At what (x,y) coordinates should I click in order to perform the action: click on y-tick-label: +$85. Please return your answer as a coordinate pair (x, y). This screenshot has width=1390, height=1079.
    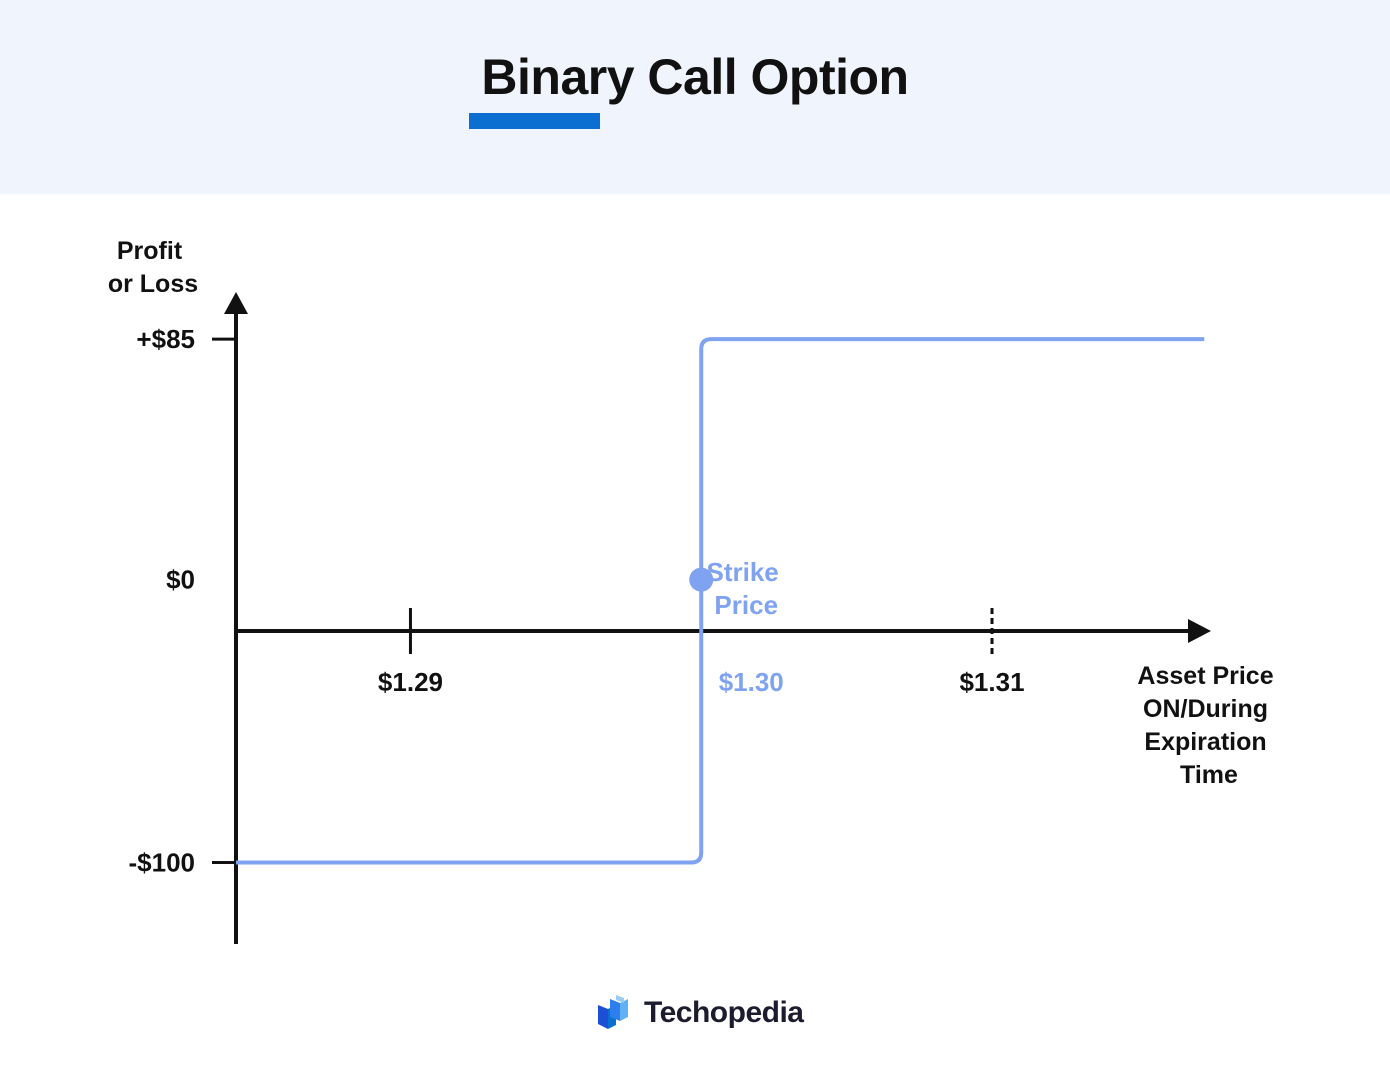
    Looking at the image, I should click on (165, 339).